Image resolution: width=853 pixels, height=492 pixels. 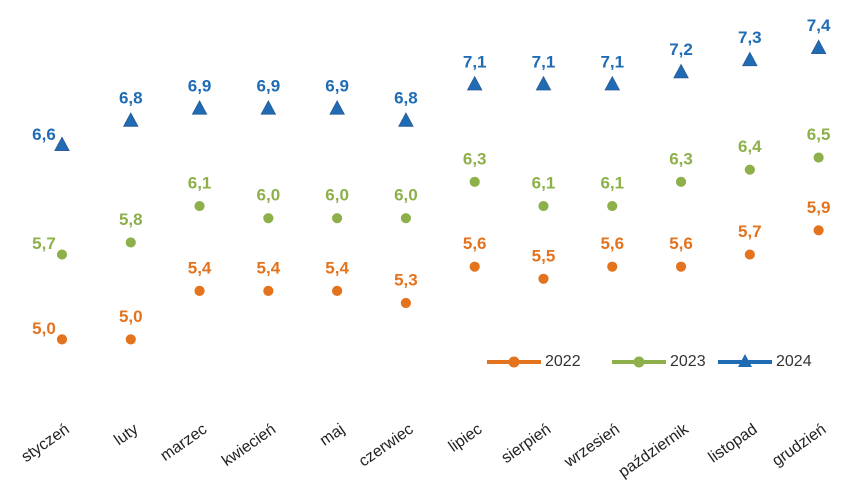 What do you see at coordinates (733, 444) in the screenshot?
I see `x-tick-label: listopad` at bounding box center [733, 444].